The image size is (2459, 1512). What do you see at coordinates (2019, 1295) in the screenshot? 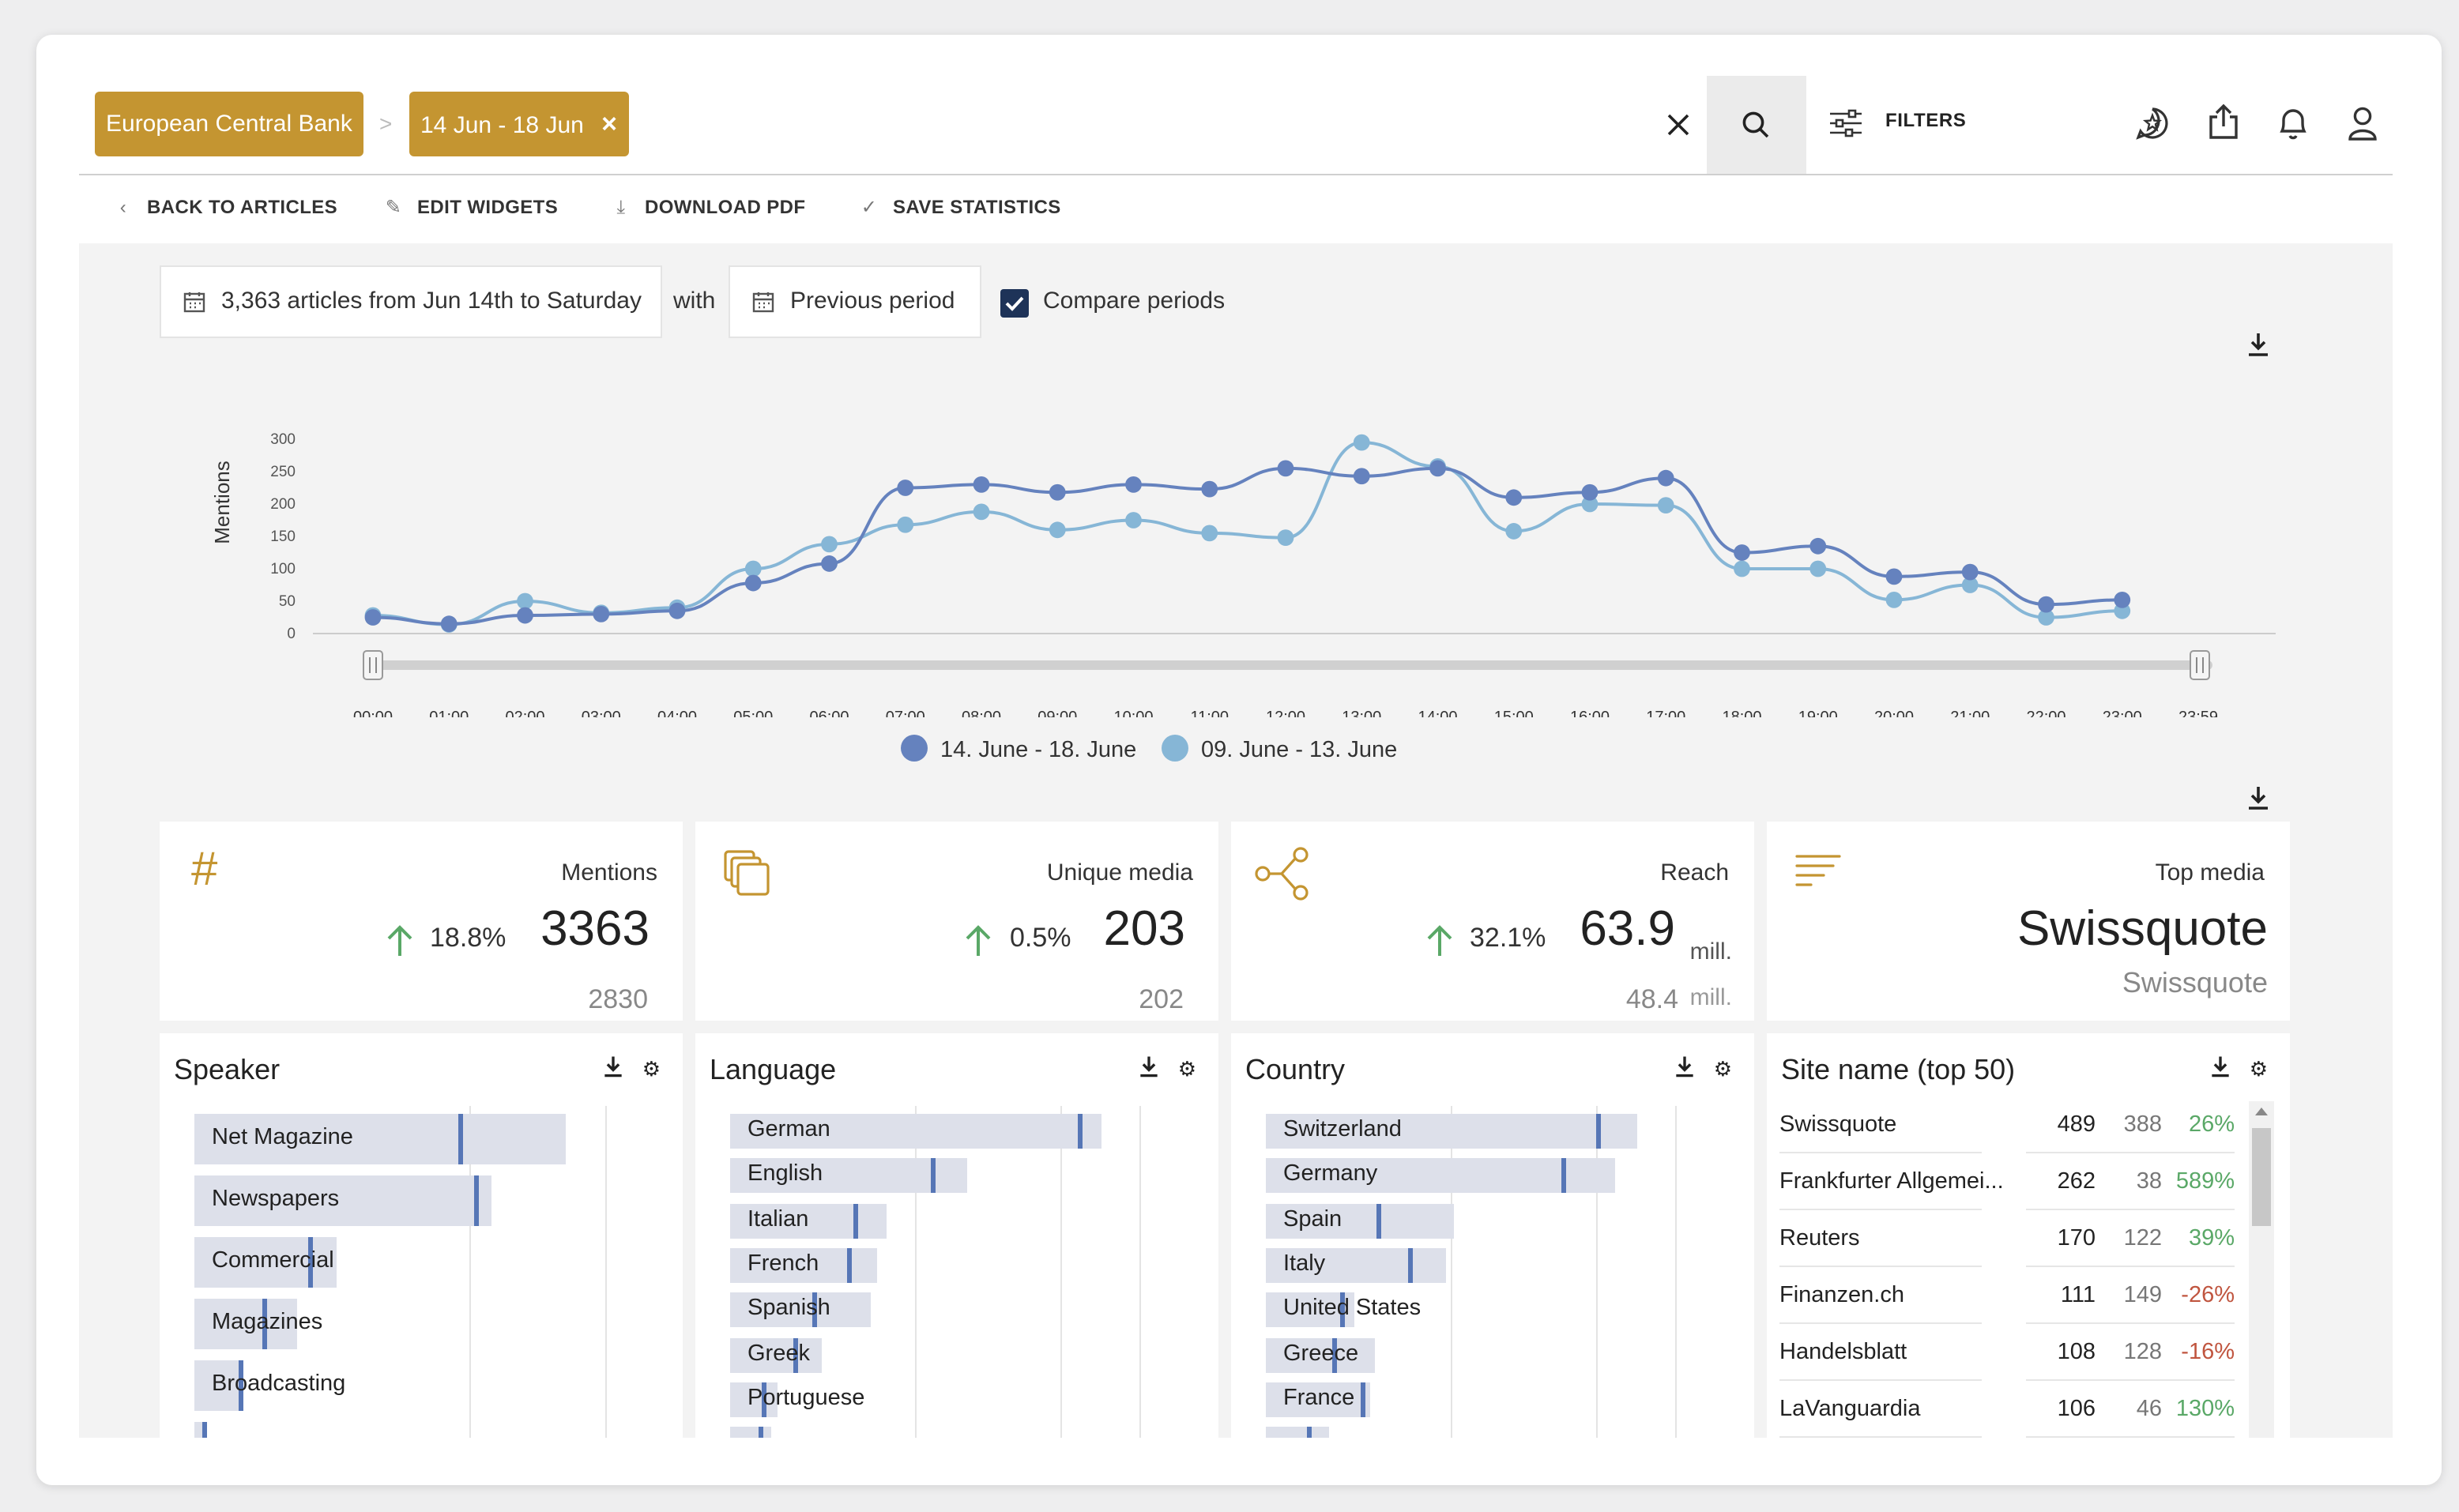
I see `table-row: Finanzen.ch 111 149 -26%` at bounding box center [2019, 1295].